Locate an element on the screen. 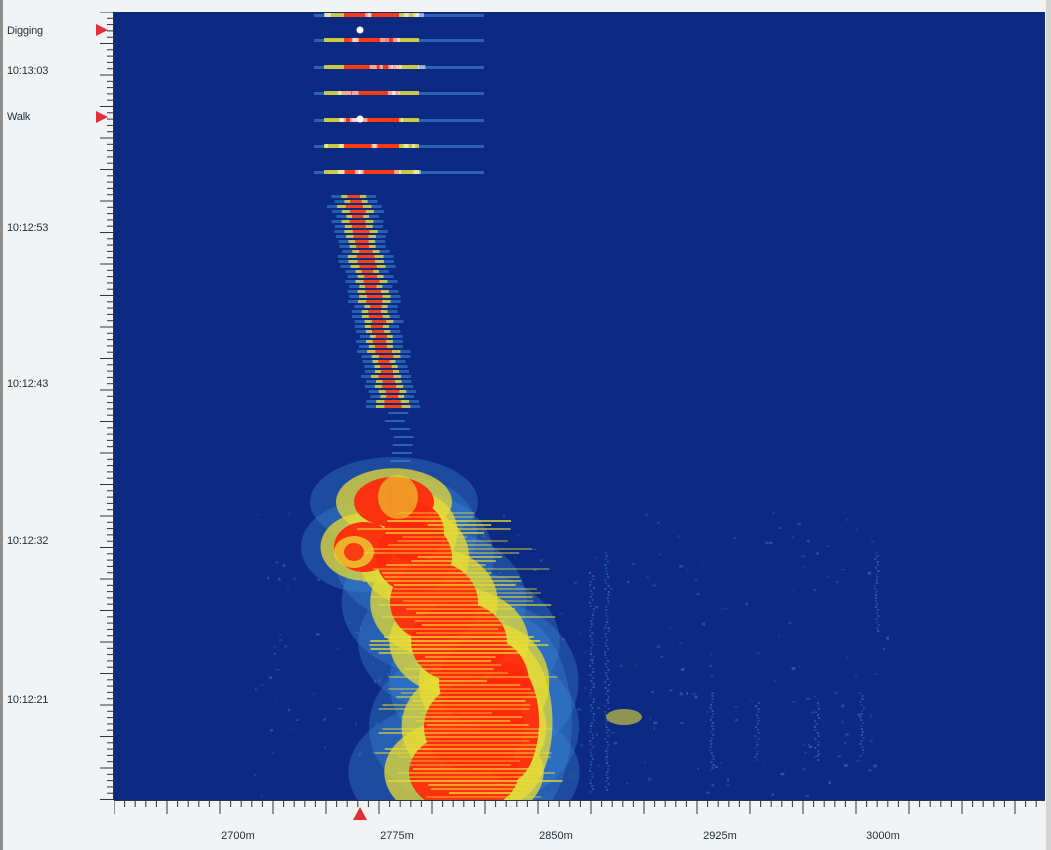 This screenshot has width=1051, height=850. event-core is located at coordinates (354, 552).